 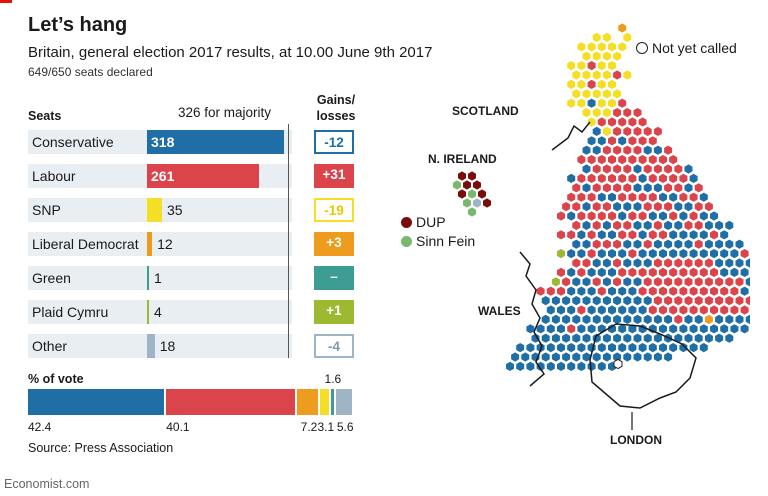 I want to click on seat-row-bg, so click(x=160, y=244).